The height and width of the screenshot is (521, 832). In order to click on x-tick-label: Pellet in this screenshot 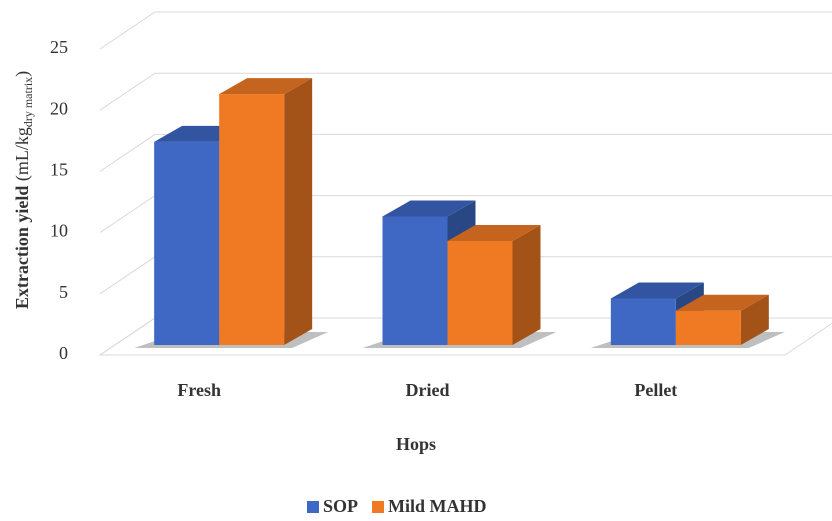, I will do `click(655, 390)`.